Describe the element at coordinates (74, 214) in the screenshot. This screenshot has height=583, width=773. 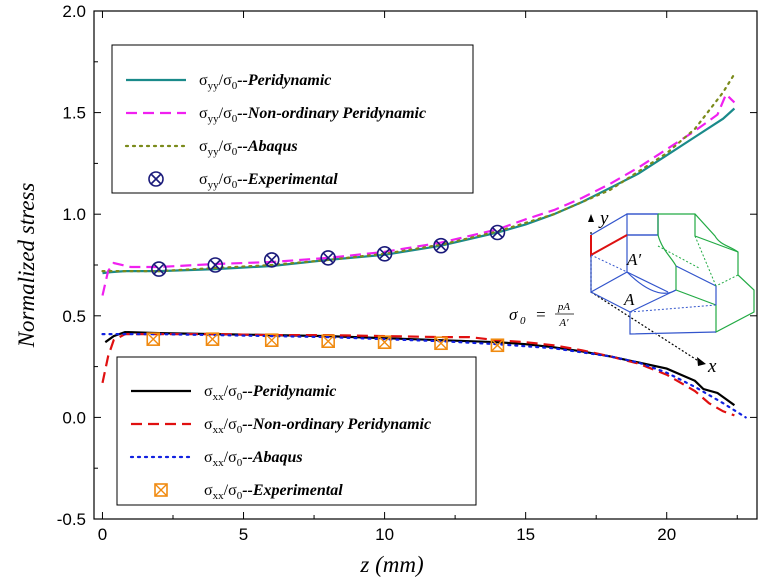
I see `y-tick-label: 1.0` at that location.